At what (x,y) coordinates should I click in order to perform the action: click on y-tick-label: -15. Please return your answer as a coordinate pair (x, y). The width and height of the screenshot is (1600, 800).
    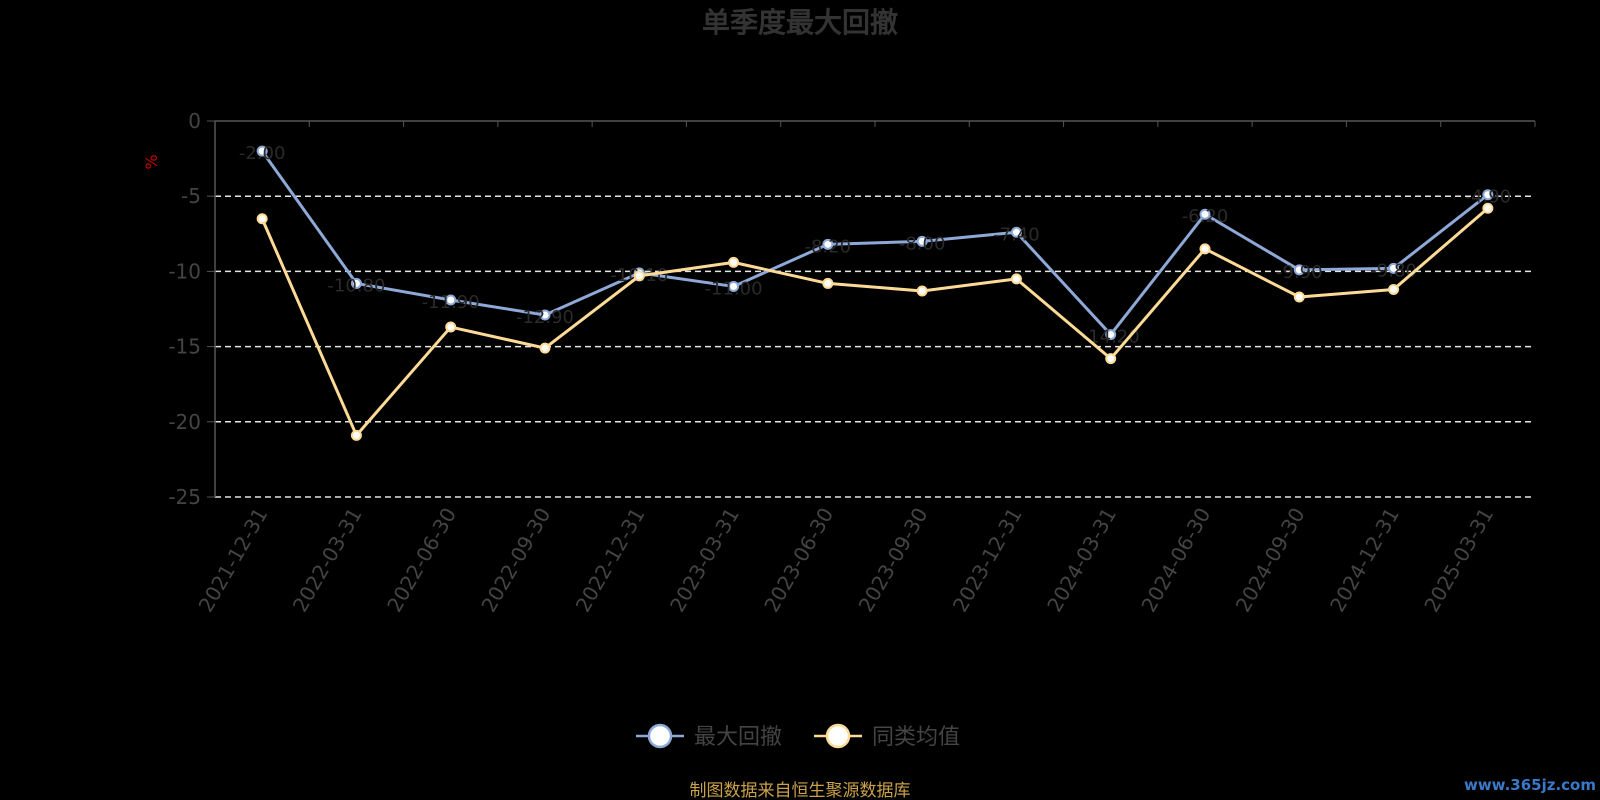
    Looking at the image, I should click on (184, 347).